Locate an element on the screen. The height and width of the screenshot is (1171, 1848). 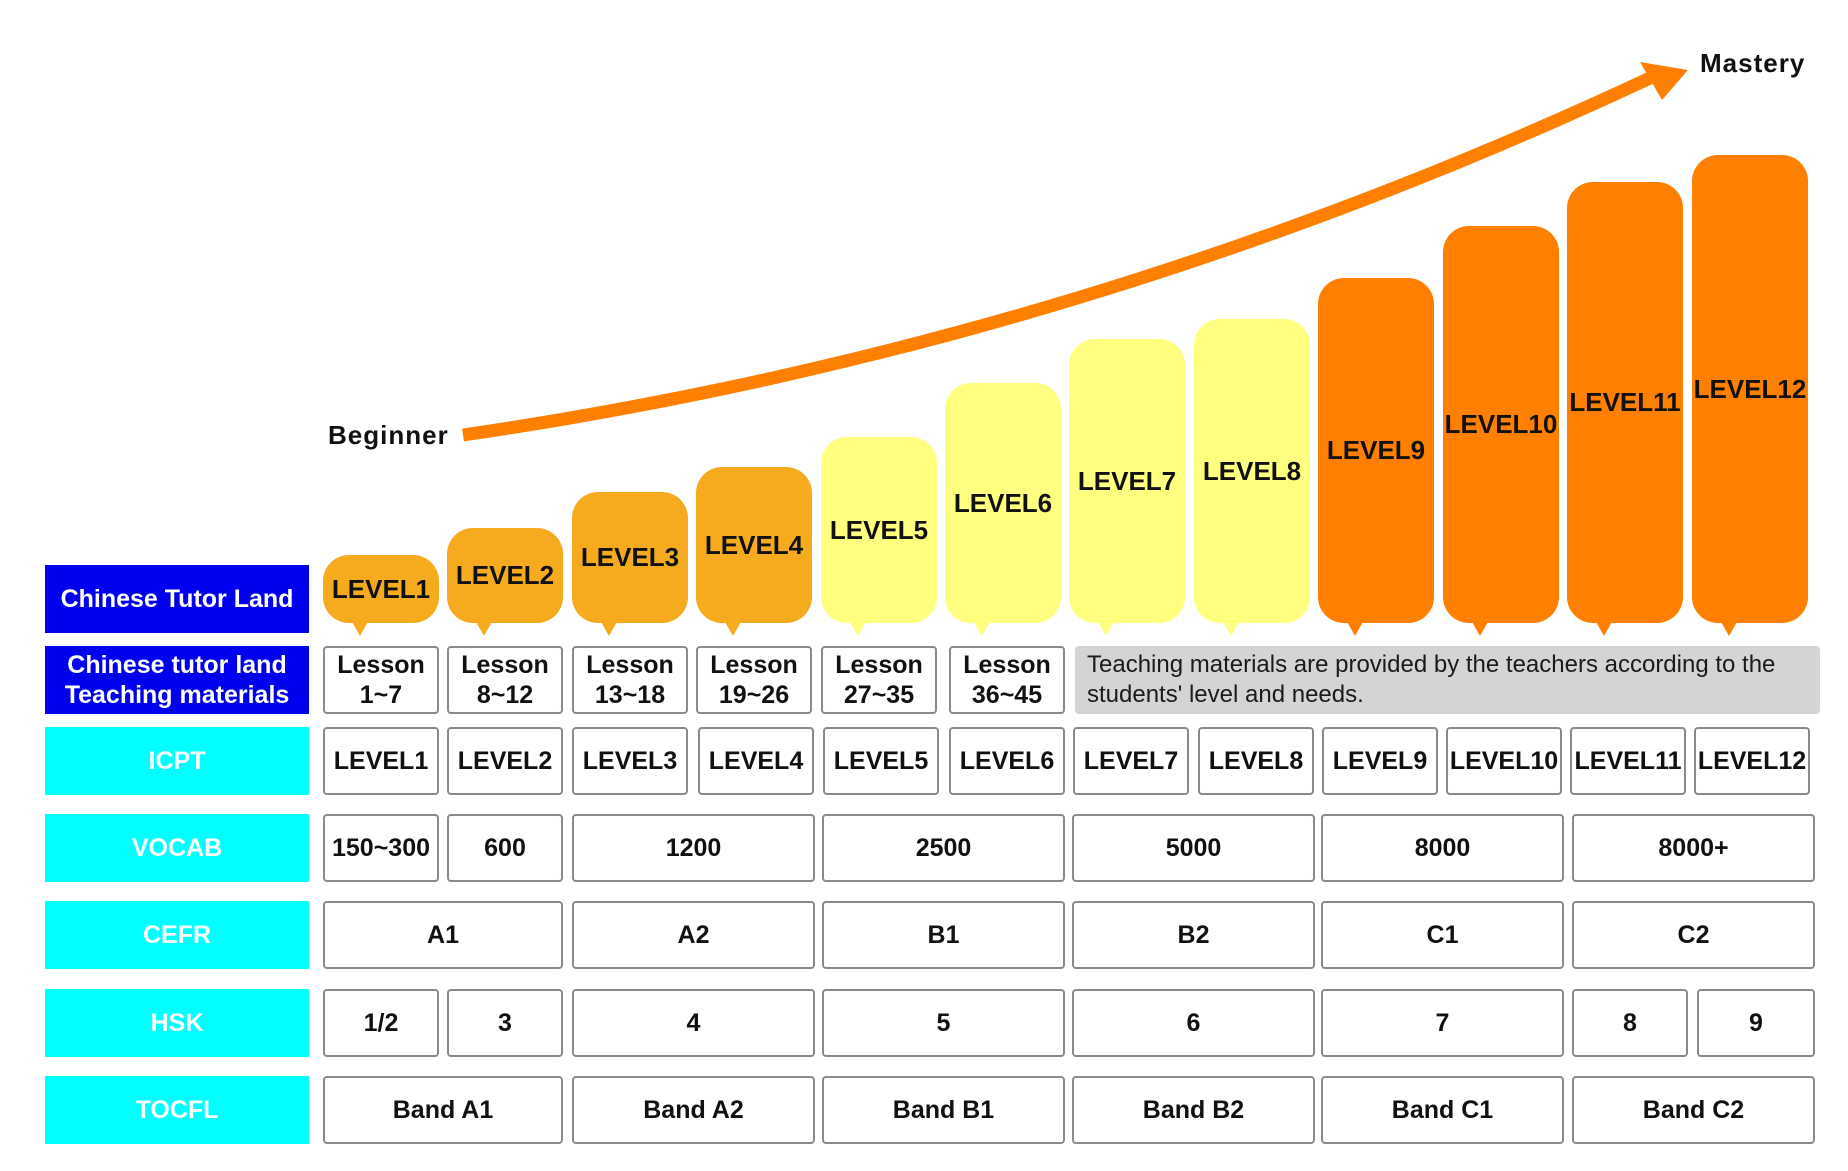
lesson-cell: Lesson 27~35 is located at coordinates (879, 680).